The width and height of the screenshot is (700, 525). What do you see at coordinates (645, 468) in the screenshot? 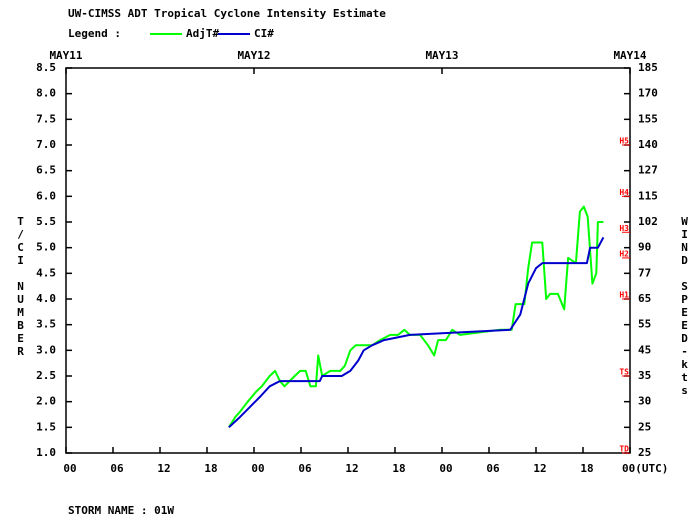
I see `x-tick-label: 00(UTC)` at bounding box center [645, 468].